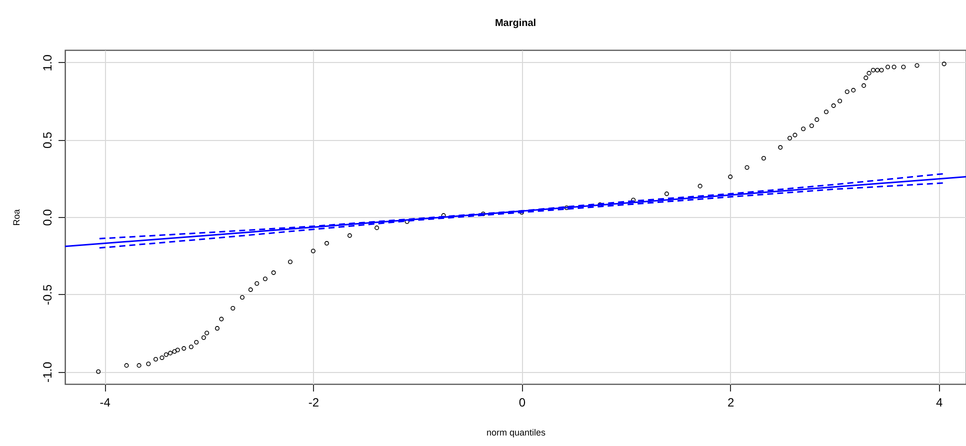  I want to click on y-tick-label: 1.0, so click(47, 63).